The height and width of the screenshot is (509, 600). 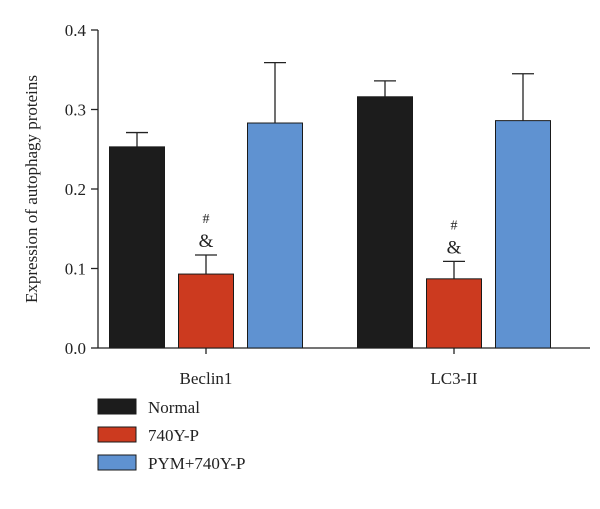 I want to click on legend: Normal 740Y-P PYM+740Y-P, so click(x=171, y=435).